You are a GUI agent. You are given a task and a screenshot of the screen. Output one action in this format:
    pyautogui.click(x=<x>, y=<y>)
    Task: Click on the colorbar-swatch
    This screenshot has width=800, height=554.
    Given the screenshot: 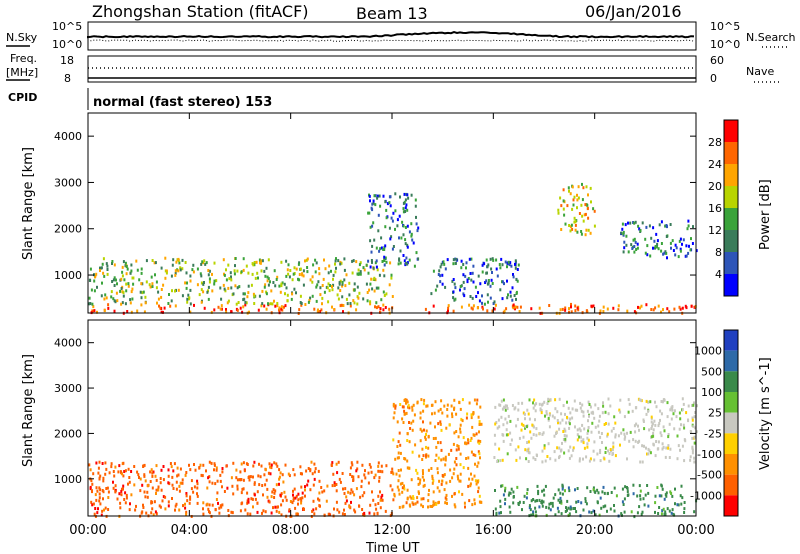 What is the action you would take?
    pyautogui.click(x=731, y=423)
    